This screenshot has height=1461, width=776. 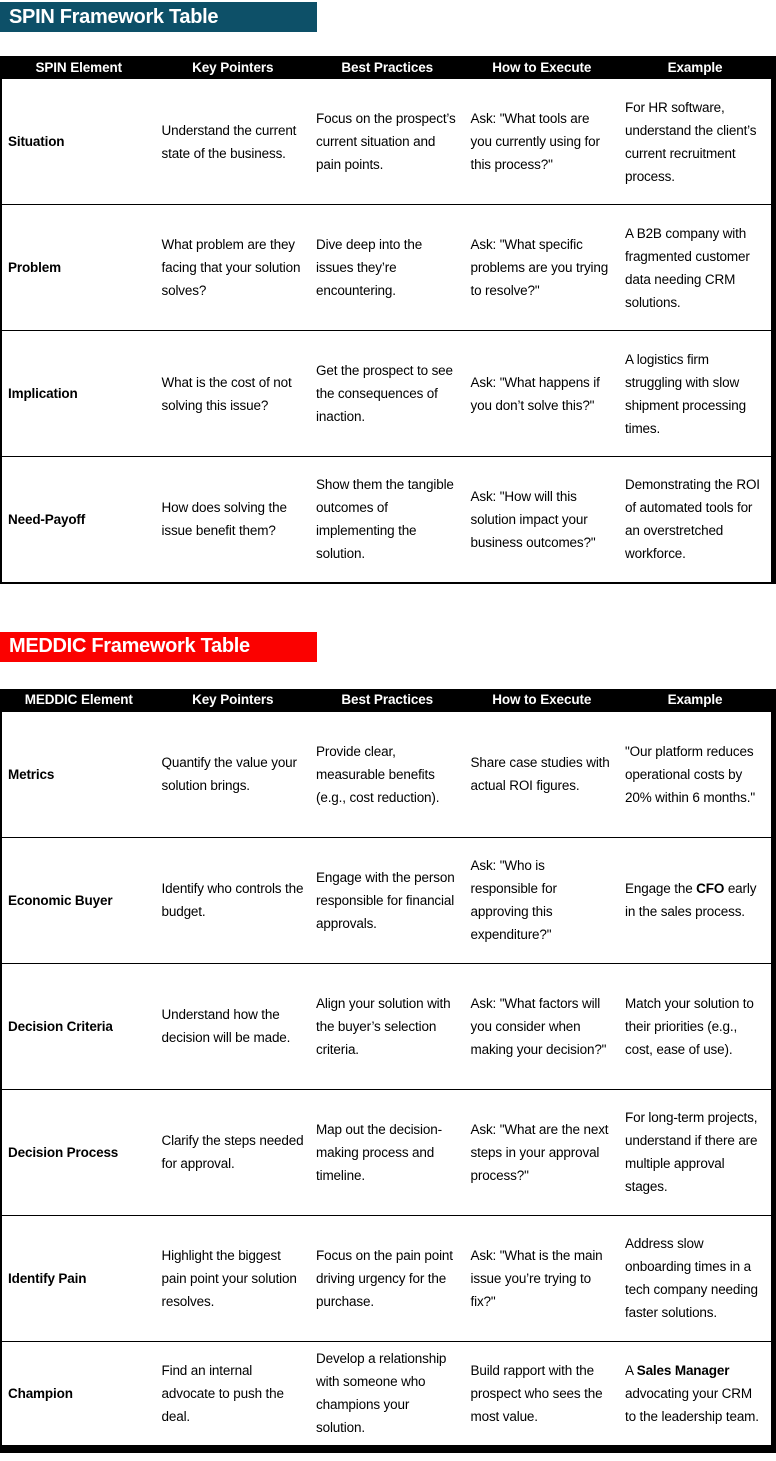 I want to click on cell-element: Champion, so click(x=78, y=1394).